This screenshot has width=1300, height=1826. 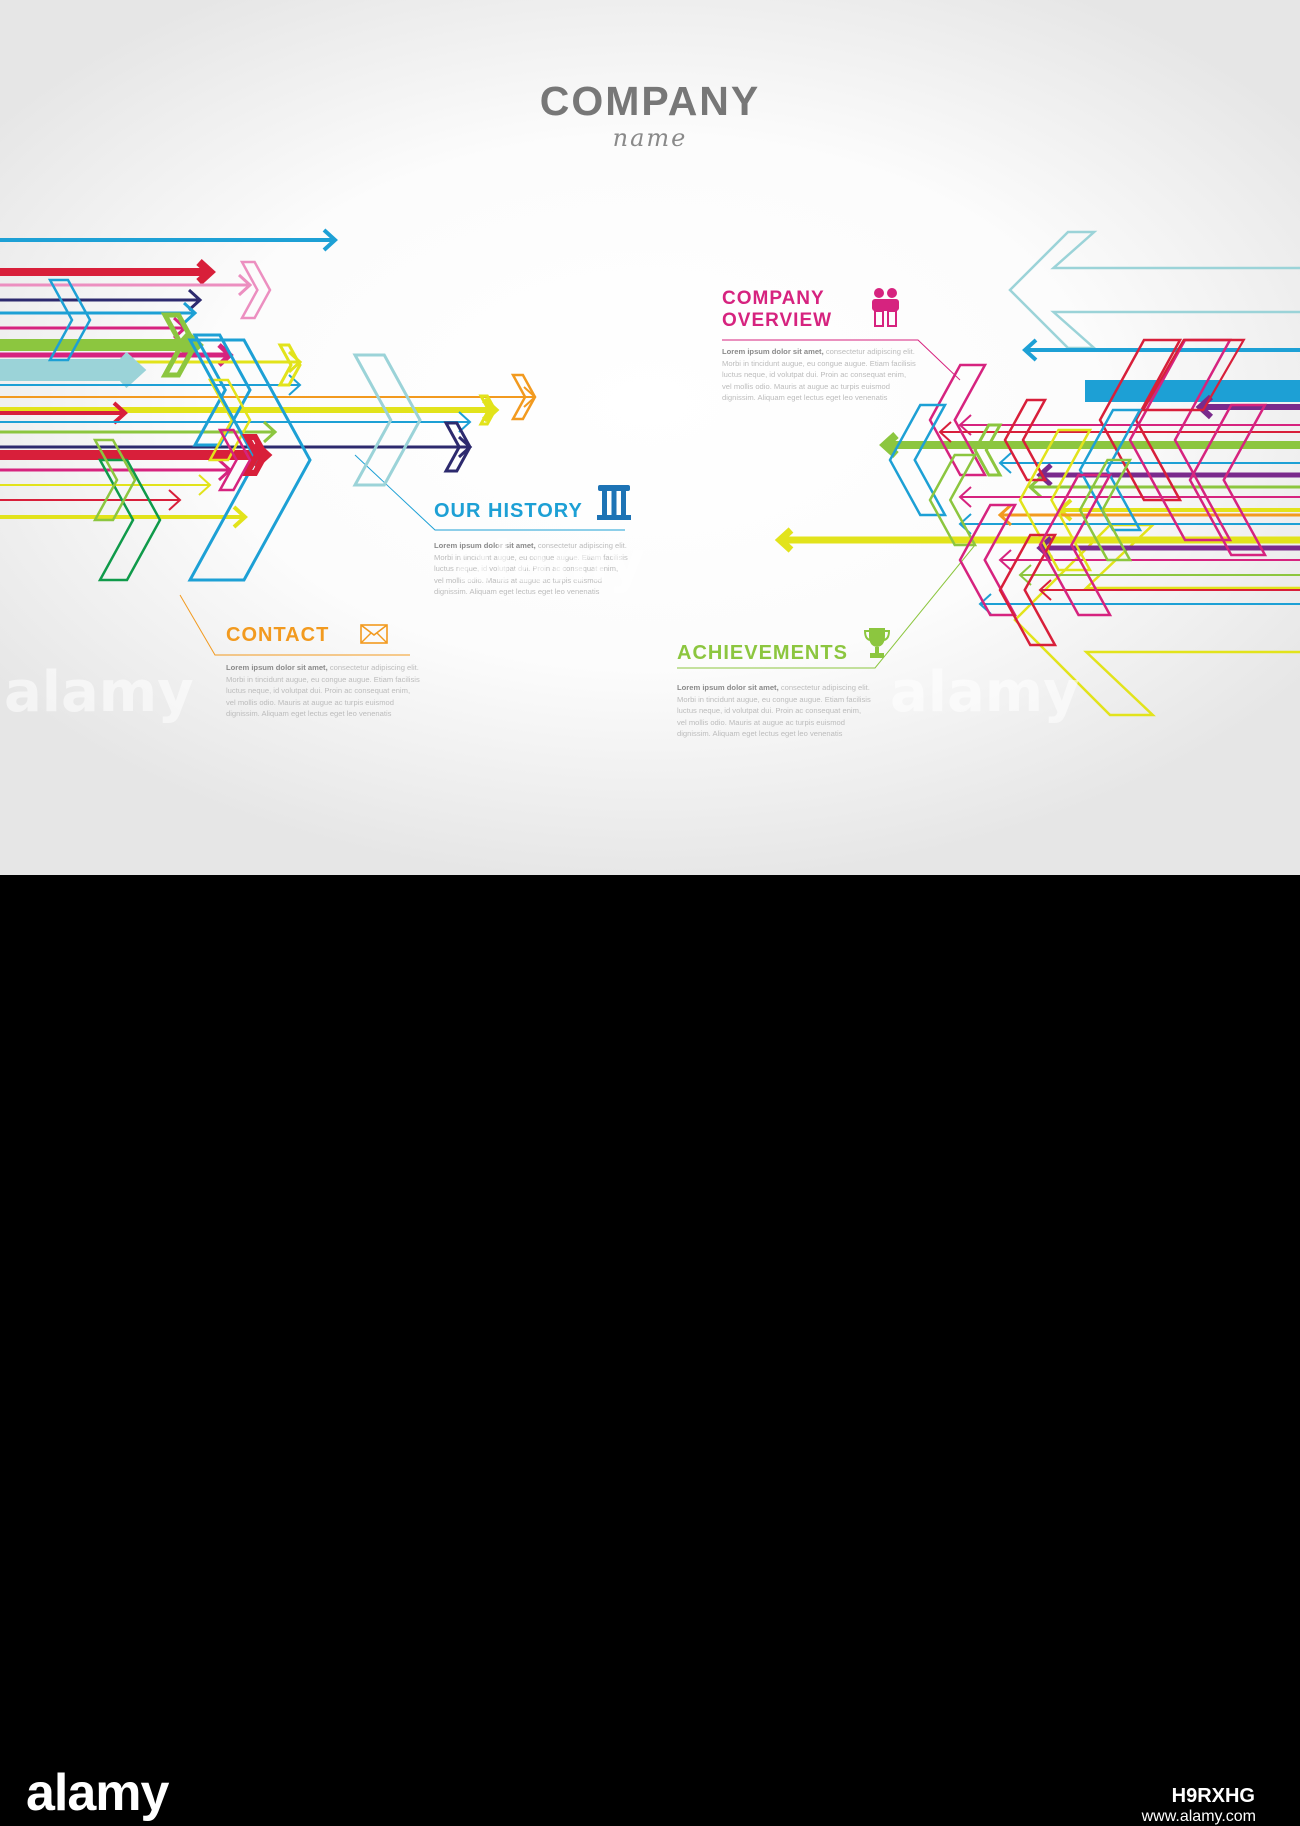 What do you see at coordinates (508, 511) in the screenshot?
I see `history-heading: OUR HISTORY` at bounding box center [508, 511].